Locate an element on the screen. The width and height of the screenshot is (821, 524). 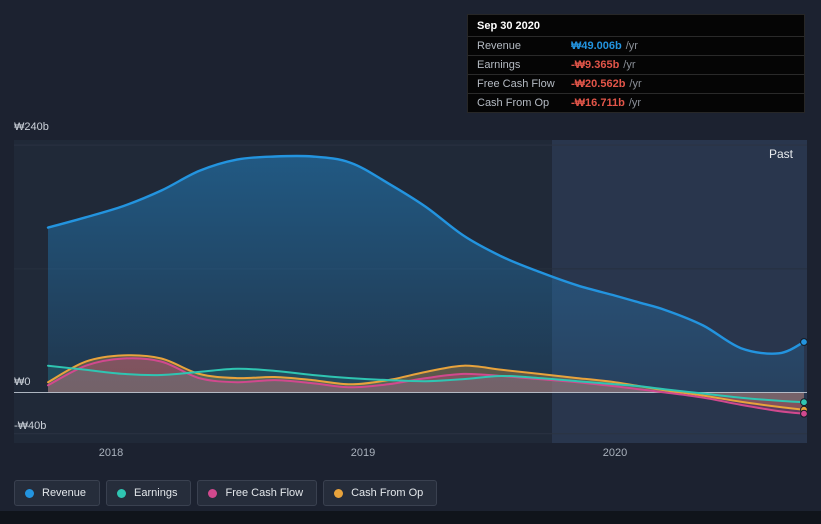
cash-from-op-area is located at coordinates (426, 382).